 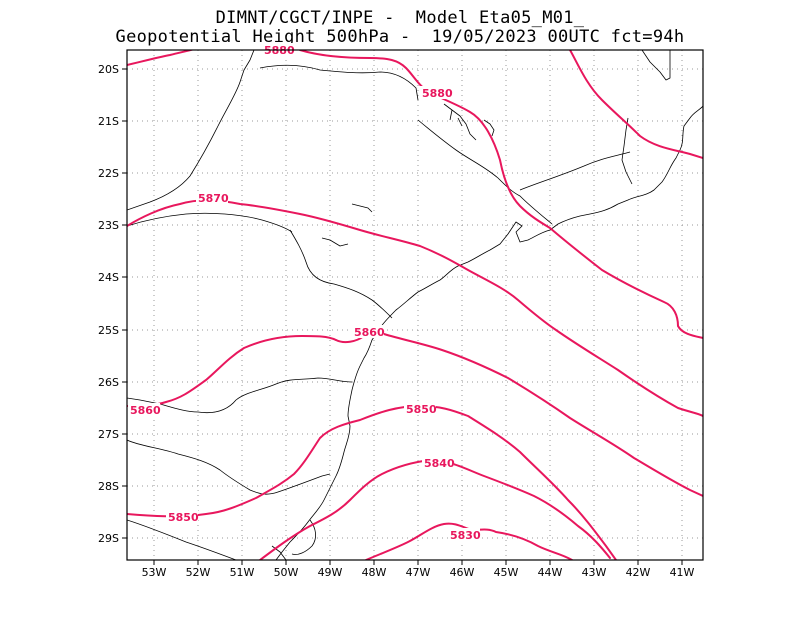 I want to click on contour-label-5860-west-bg, so click(x=144, y=409).